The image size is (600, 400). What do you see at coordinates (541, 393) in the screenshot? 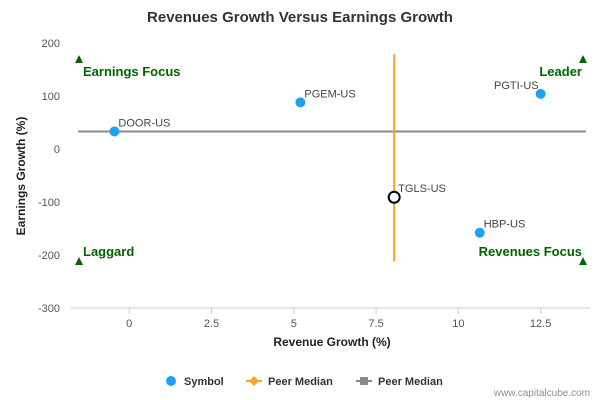
I see `credit-text: www.capitalcube.com` at bounding box center [541, 393].